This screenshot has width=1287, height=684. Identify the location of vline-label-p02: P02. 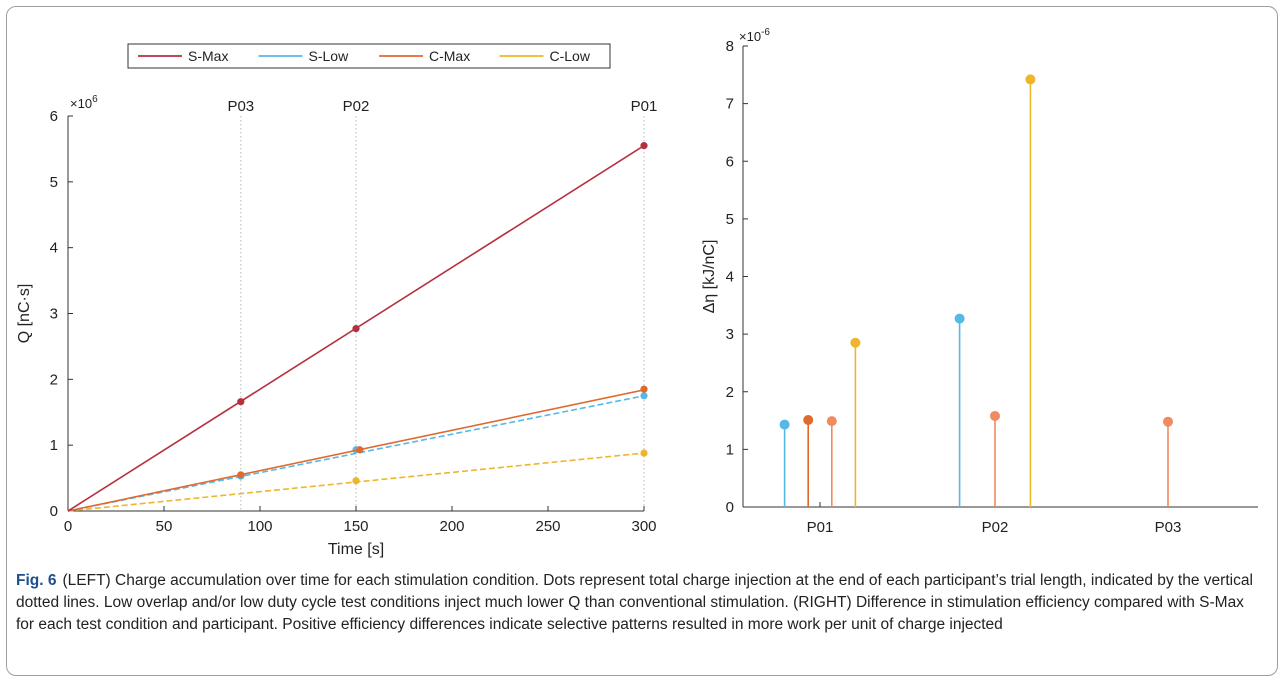
(356, 106).